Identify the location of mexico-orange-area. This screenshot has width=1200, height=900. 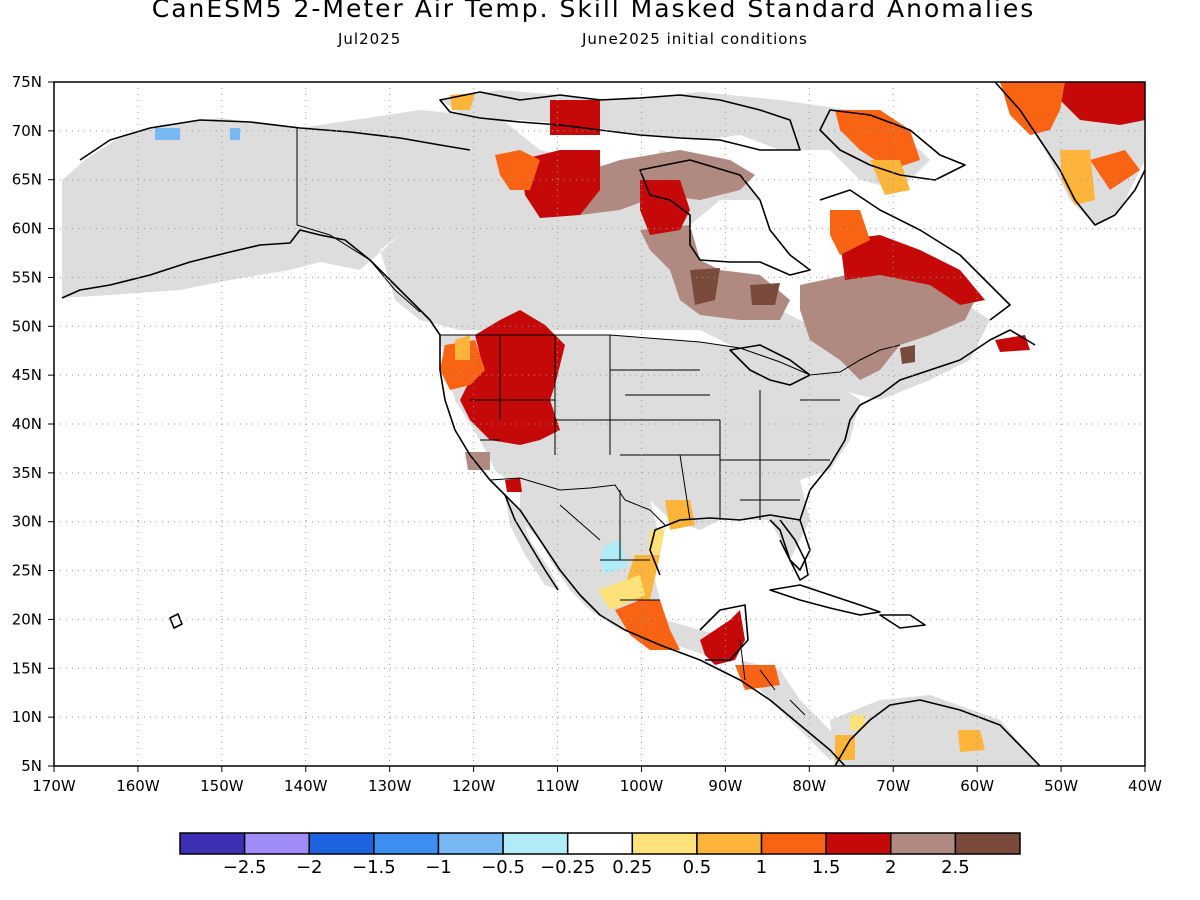
(647, 625).